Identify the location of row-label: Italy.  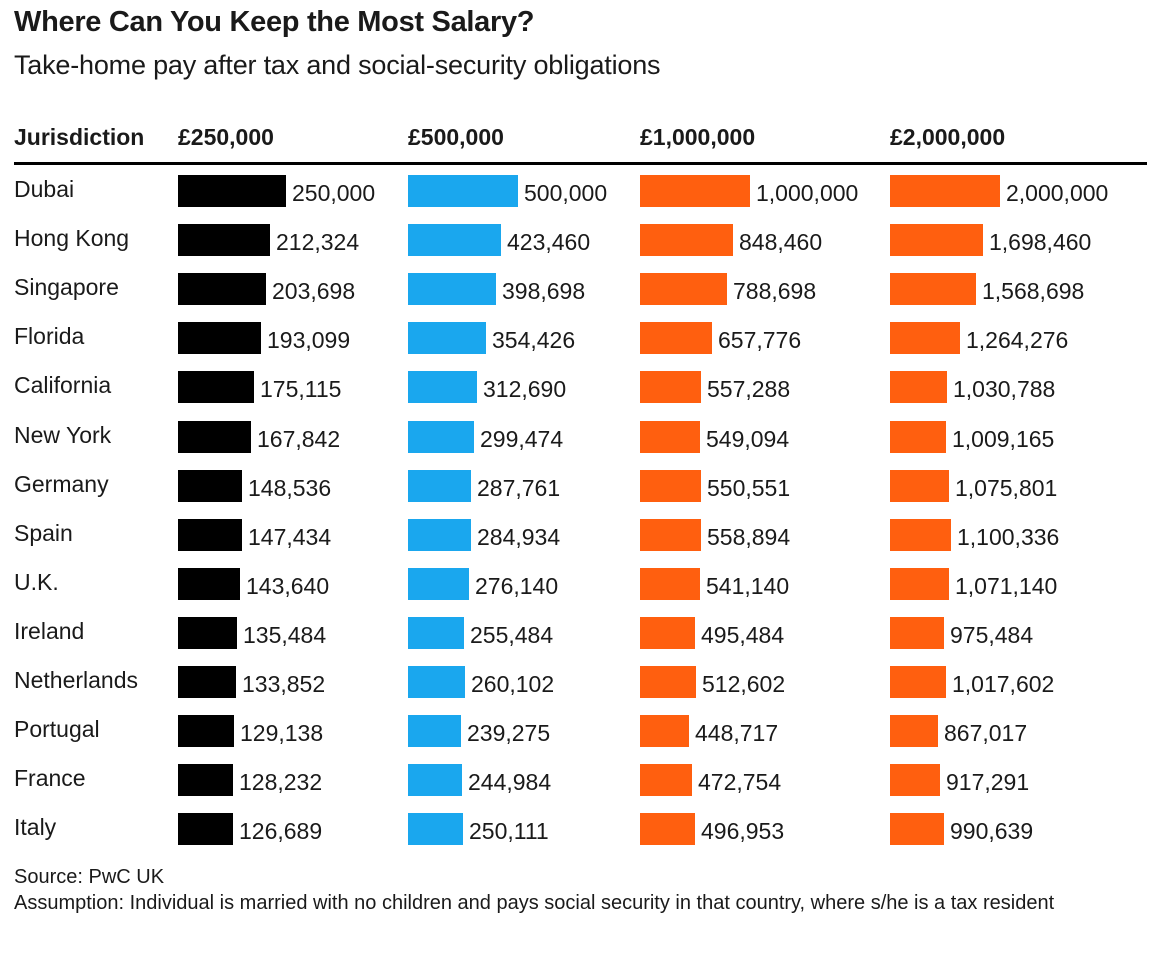
(35, 827).